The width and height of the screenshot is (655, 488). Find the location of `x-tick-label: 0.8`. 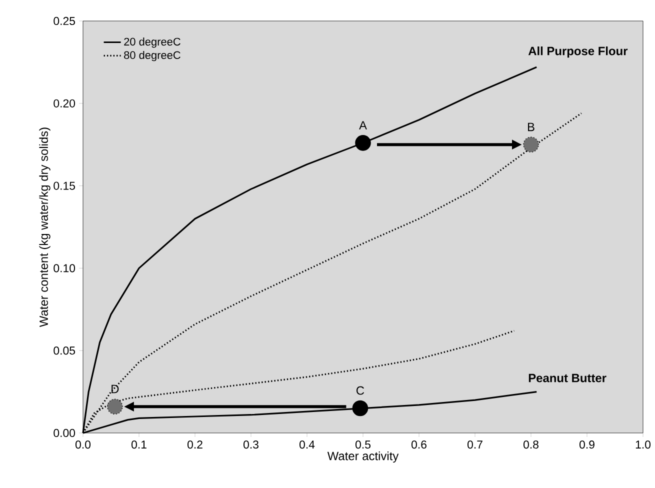

x-tick-label: 0.8 is located at coordinates (530, 444).